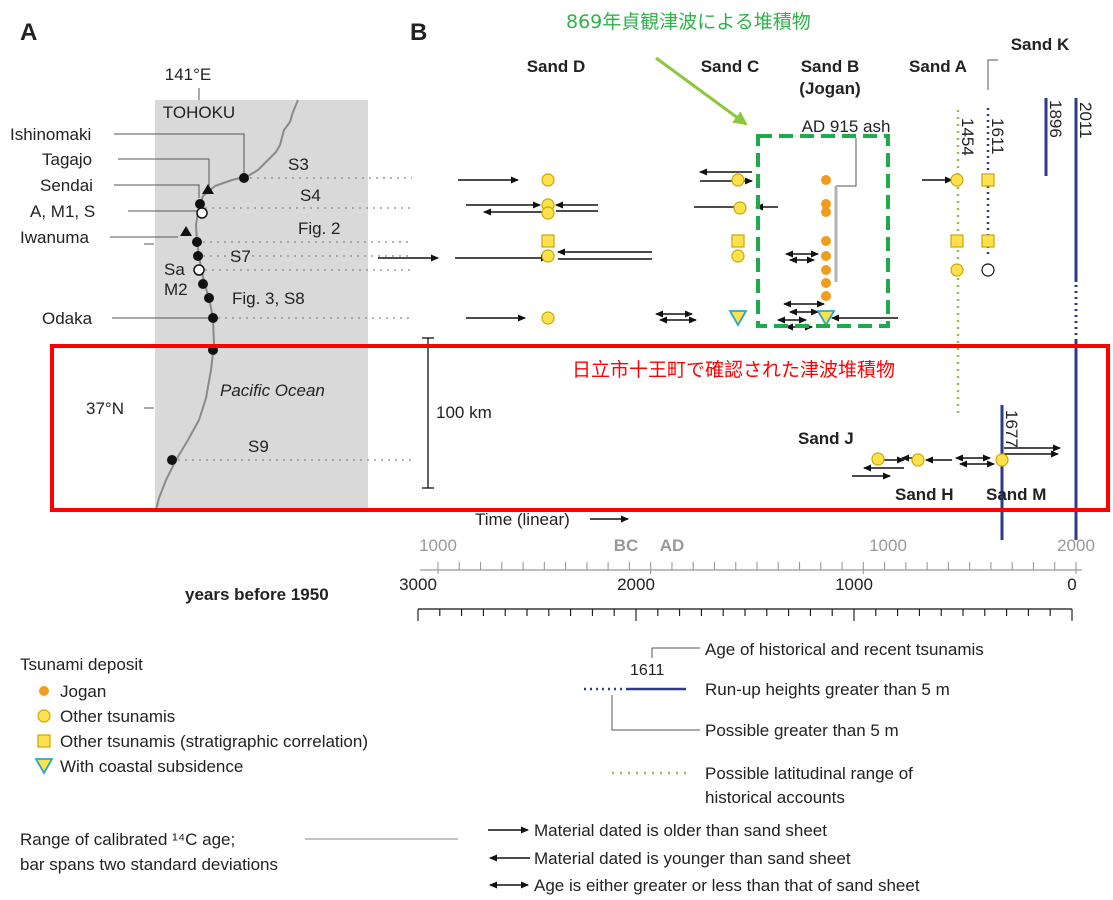  I want to click on sand-k-label: Sand K, so click(1040, 44).